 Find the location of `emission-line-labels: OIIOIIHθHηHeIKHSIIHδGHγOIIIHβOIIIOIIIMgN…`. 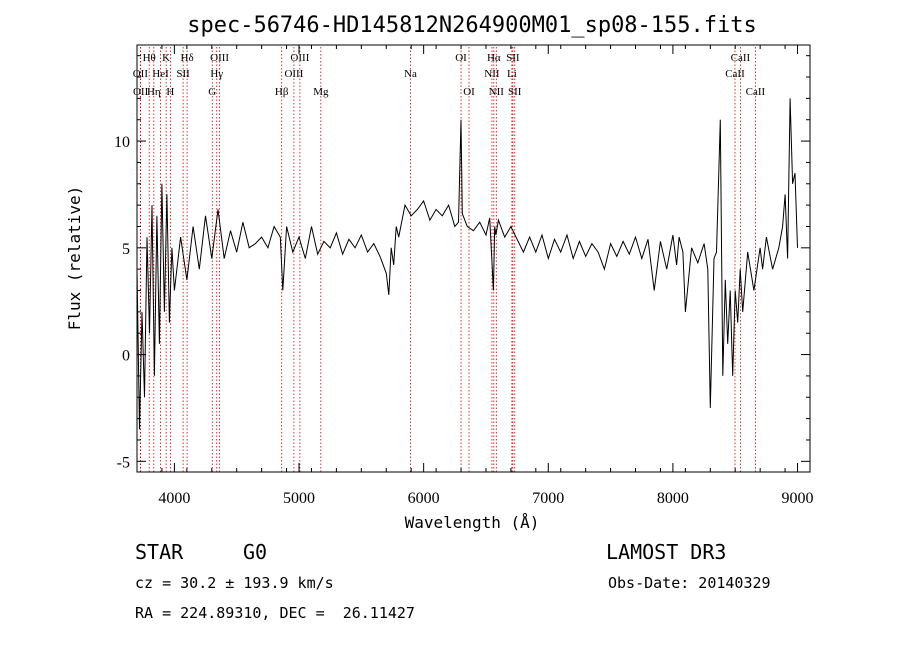

emission-line-labels: OIIOIIHθHηHeIKHSIIHδGHγOIIIHβOIIIOIIIMgN… is located at coordinates (449, 75).